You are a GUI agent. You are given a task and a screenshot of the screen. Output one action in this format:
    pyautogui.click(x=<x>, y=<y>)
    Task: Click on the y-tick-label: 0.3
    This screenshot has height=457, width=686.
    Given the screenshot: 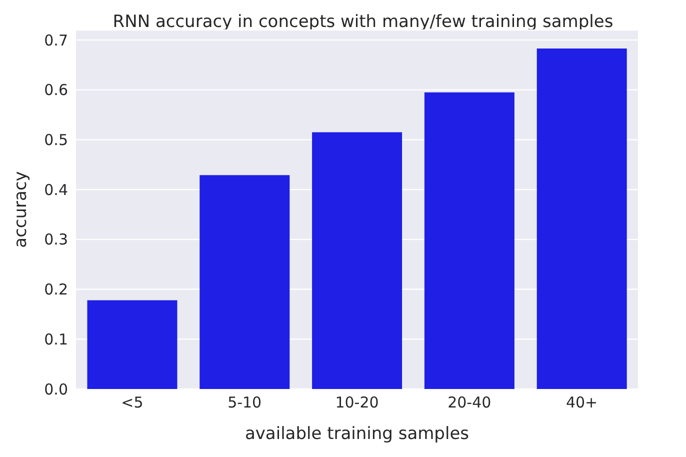 What is the action you would take?
    pyautogui.click(x=56, y=239)
    